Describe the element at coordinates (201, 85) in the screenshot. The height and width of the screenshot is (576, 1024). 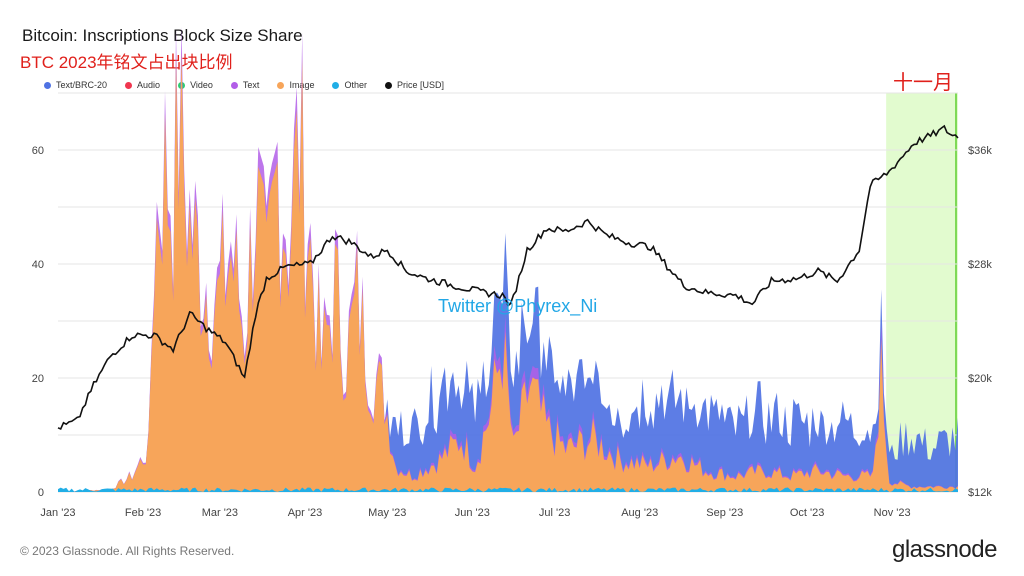
I see `legend-label: Video` at that location.